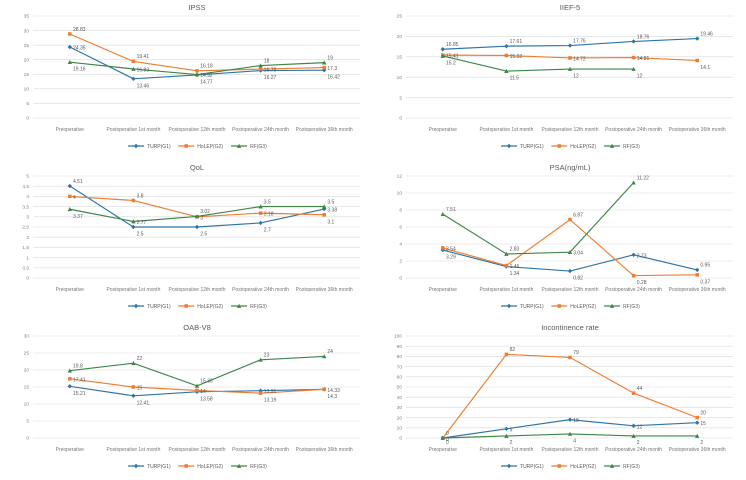 This screenshot has width=746, height=480. I want to click on y-tick-label: 1, so click(27, 258).